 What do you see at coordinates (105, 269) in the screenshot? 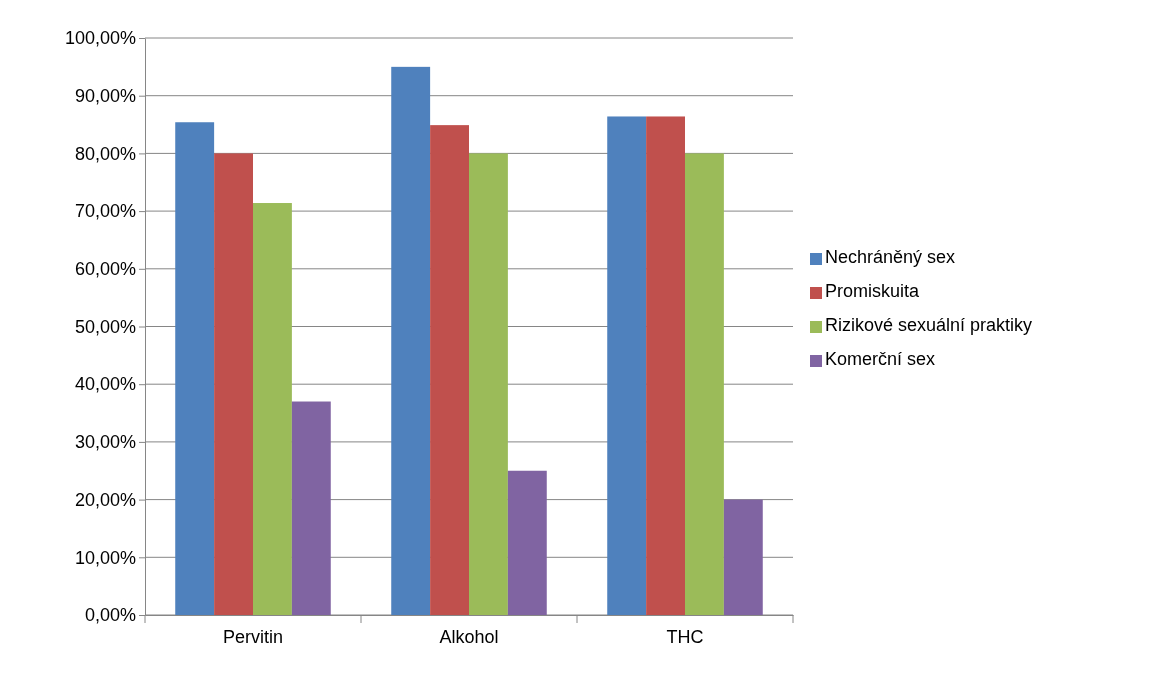
I see `y-tick-label: 60,00%` at bounding box center [105, 269].